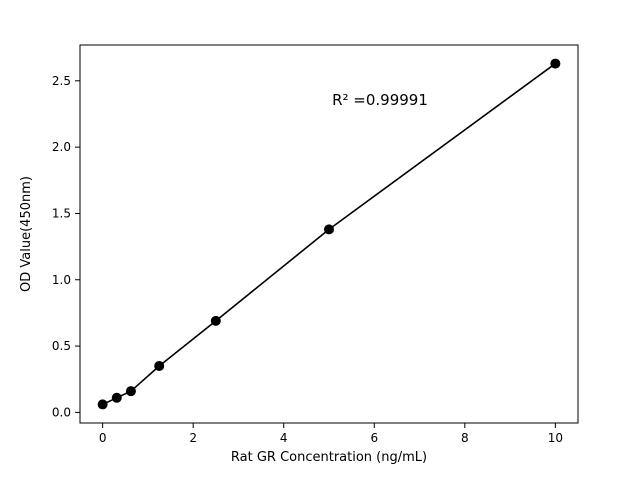 Image resolution: width=640 pixels, height=484 pixels. What do you see at coordinates (555, 438) in the screenshot?
I see `x-tick-label: 10` at bounding box center [555, 438].